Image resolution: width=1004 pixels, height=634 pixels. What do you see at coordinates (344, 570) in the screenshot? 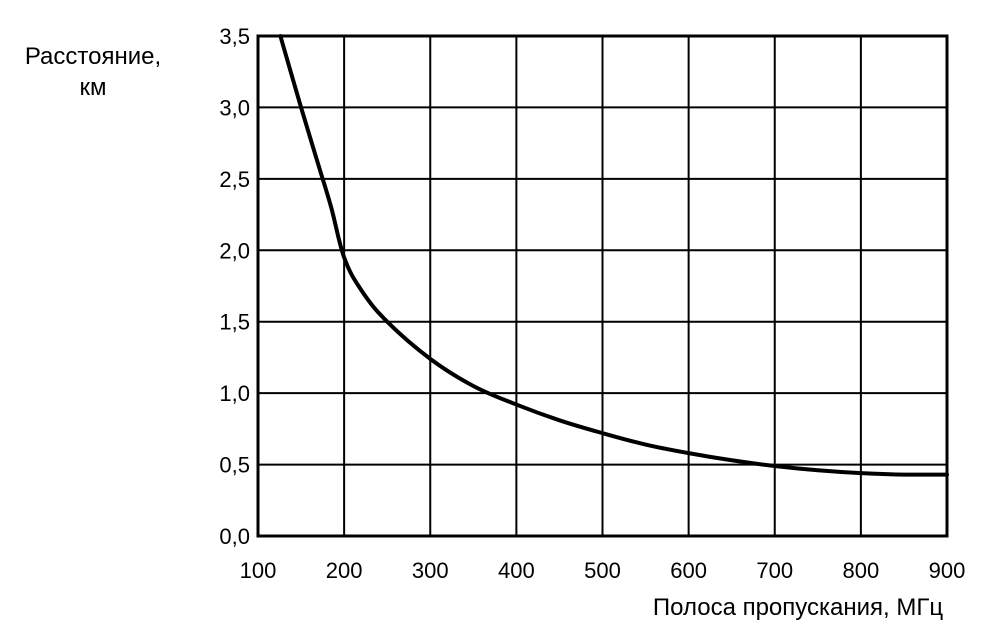
I see `x-tick-label: 200` at bounding box center [344, 570].